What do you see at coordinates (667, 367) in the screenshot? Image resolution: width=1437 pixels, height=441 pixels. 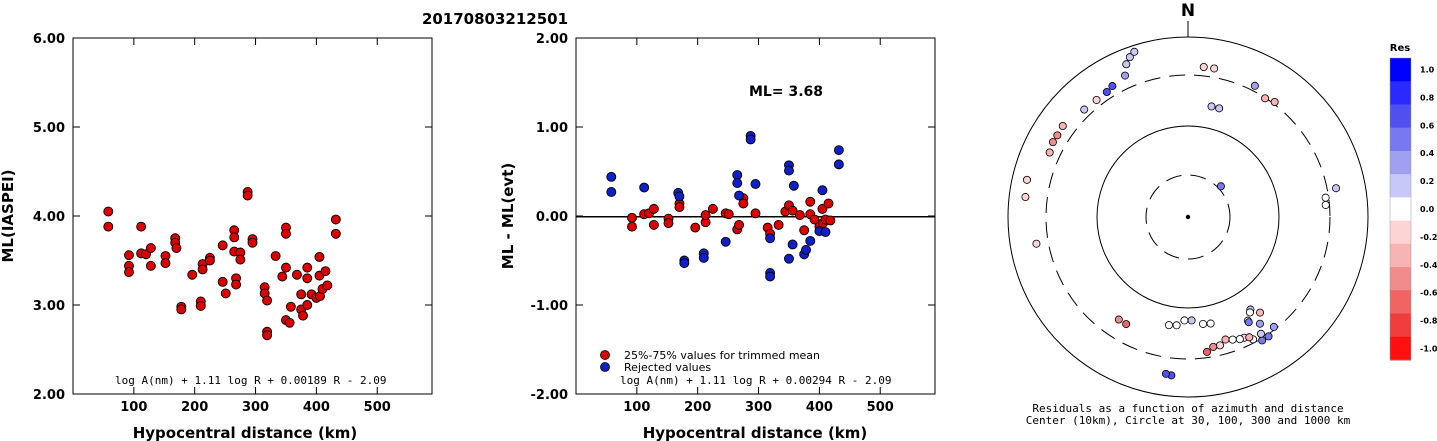 I see `legend-label-rejected: Rejected values` at bounding box center [667, 367].